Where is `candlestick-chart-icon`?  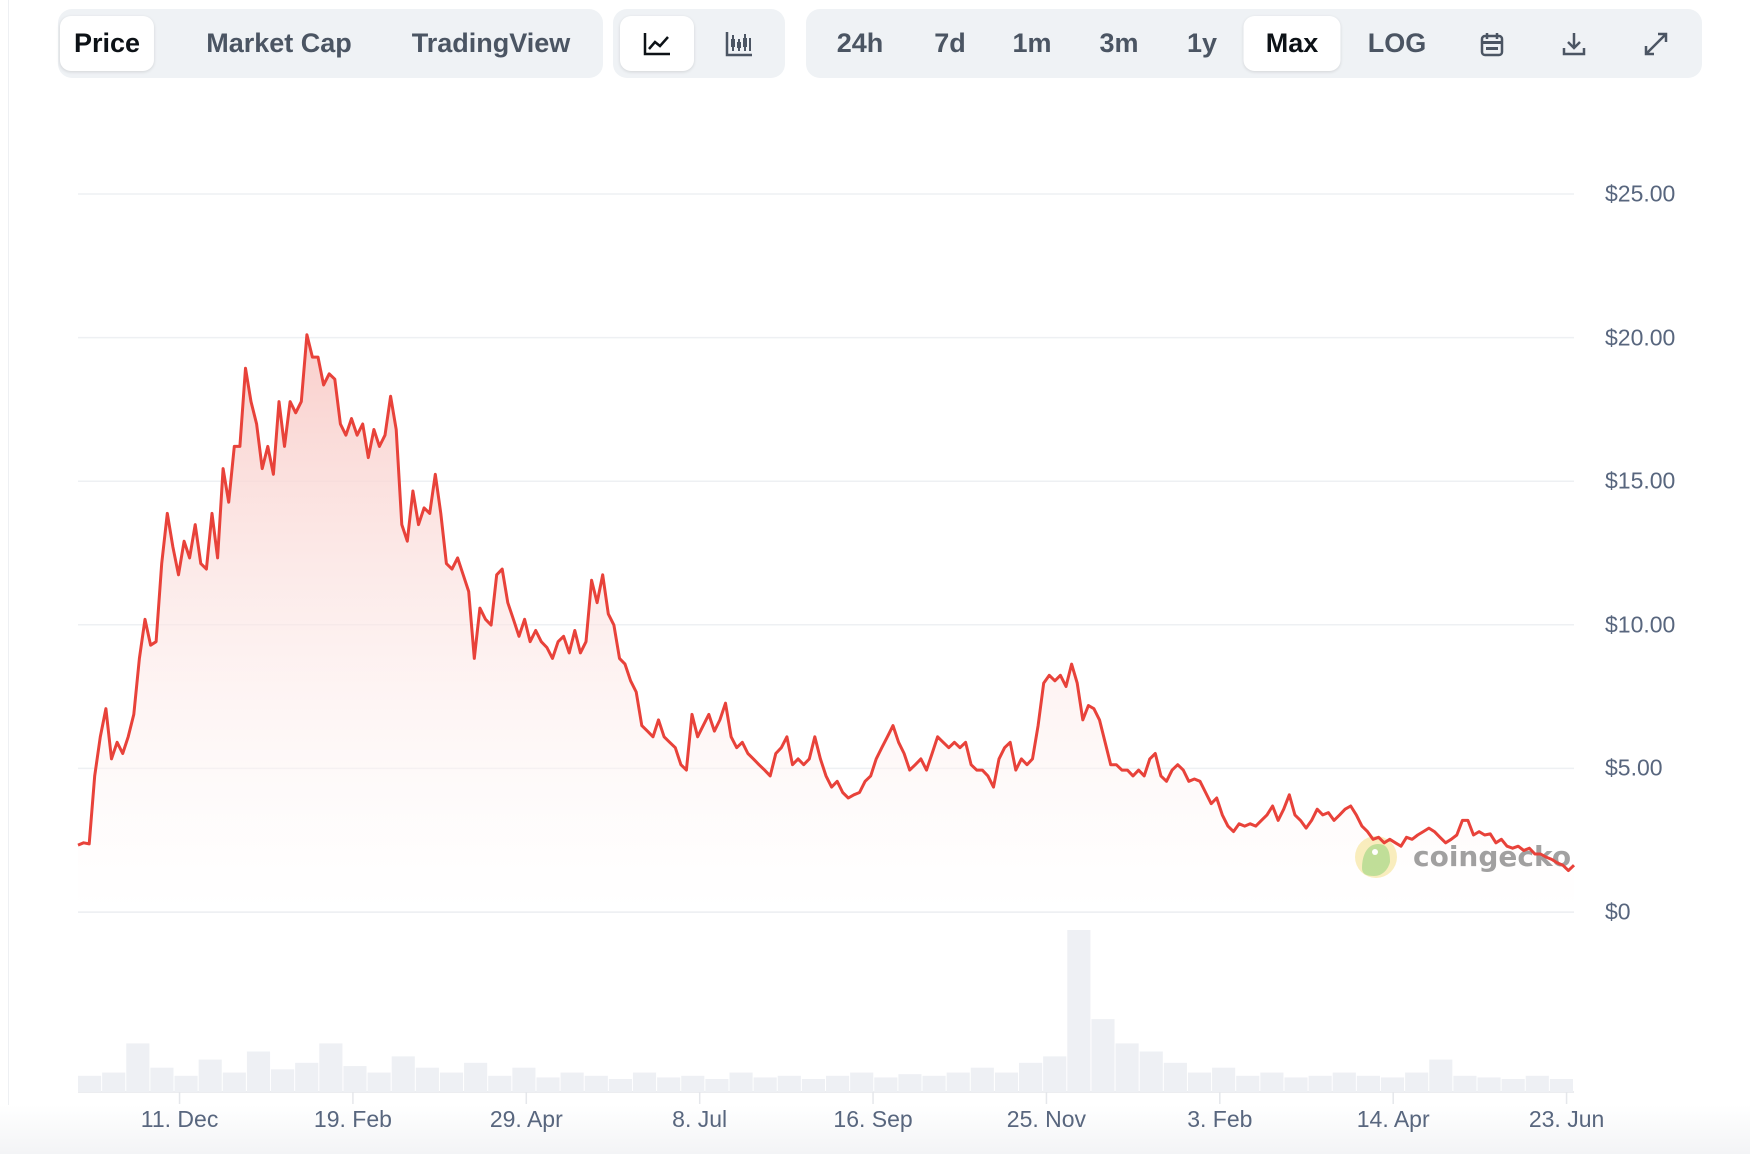 candlestick-chart-icon is located at coordinates (738, 43).